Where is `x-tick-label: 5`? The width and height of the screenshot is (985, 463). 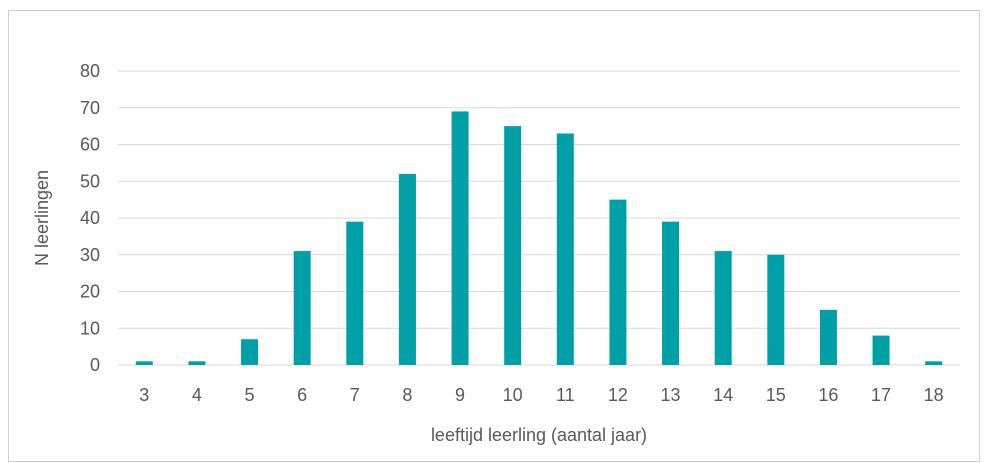
x-tick-label: 5 is located at coordinates (250, 395).